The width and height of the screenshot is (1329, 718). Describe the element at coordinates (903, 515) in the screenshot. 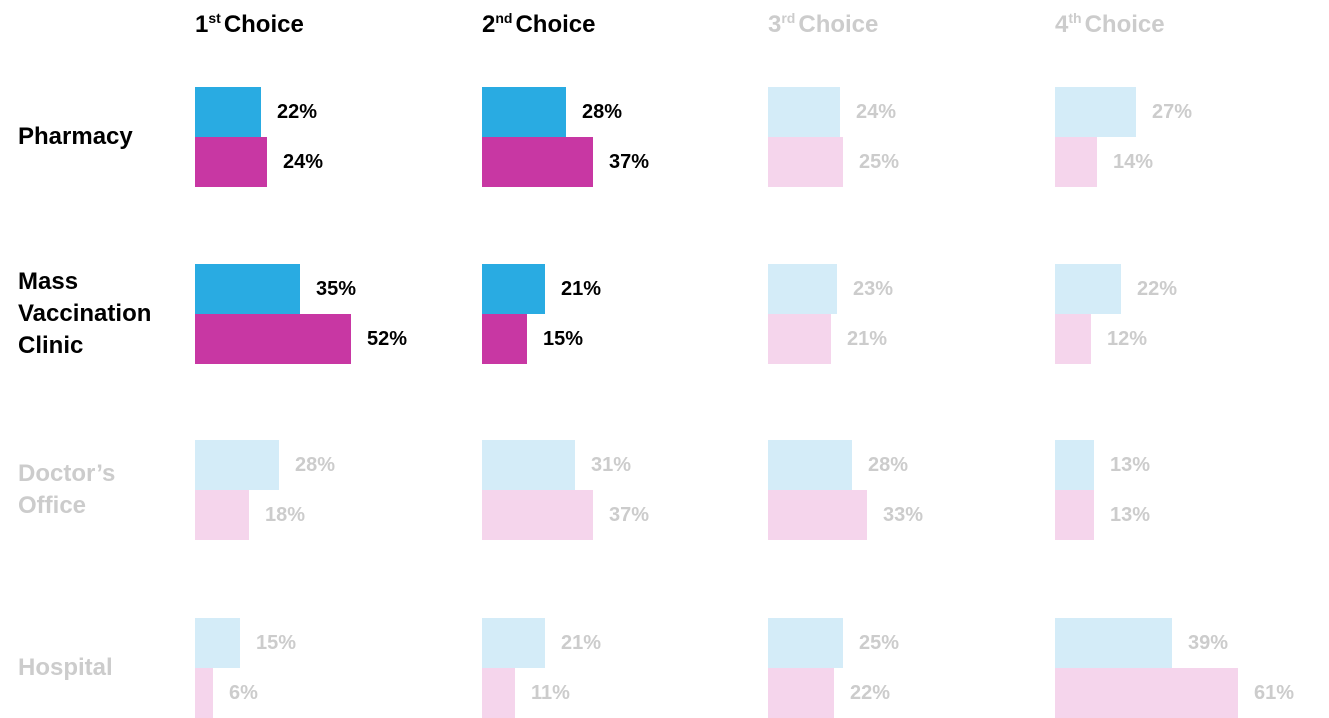

I see `value-label: 33%` at that location.